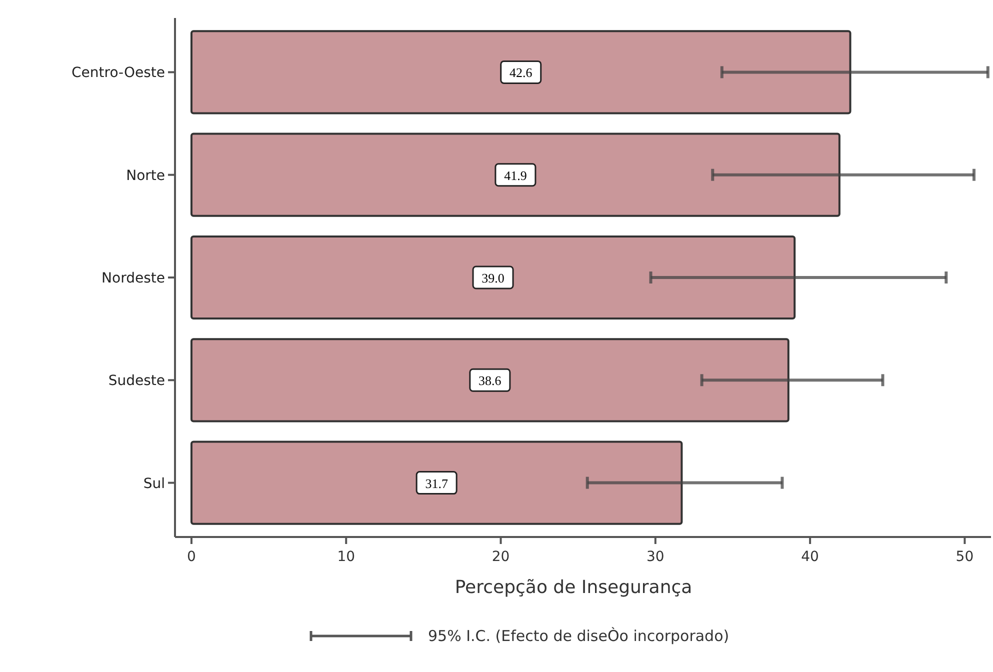 This screenshot has width=993, height=672. I want to click on y-tick-label: Nordeste, so click(133, 278).